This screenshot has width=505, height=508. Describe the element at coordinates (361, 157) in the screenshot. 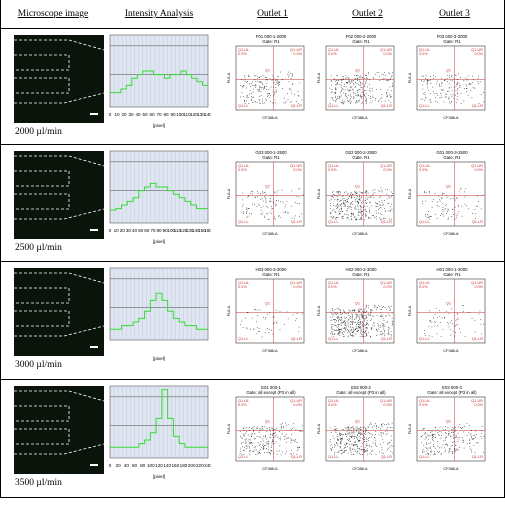

I see `facs-gate: Gate: R1` at that location.